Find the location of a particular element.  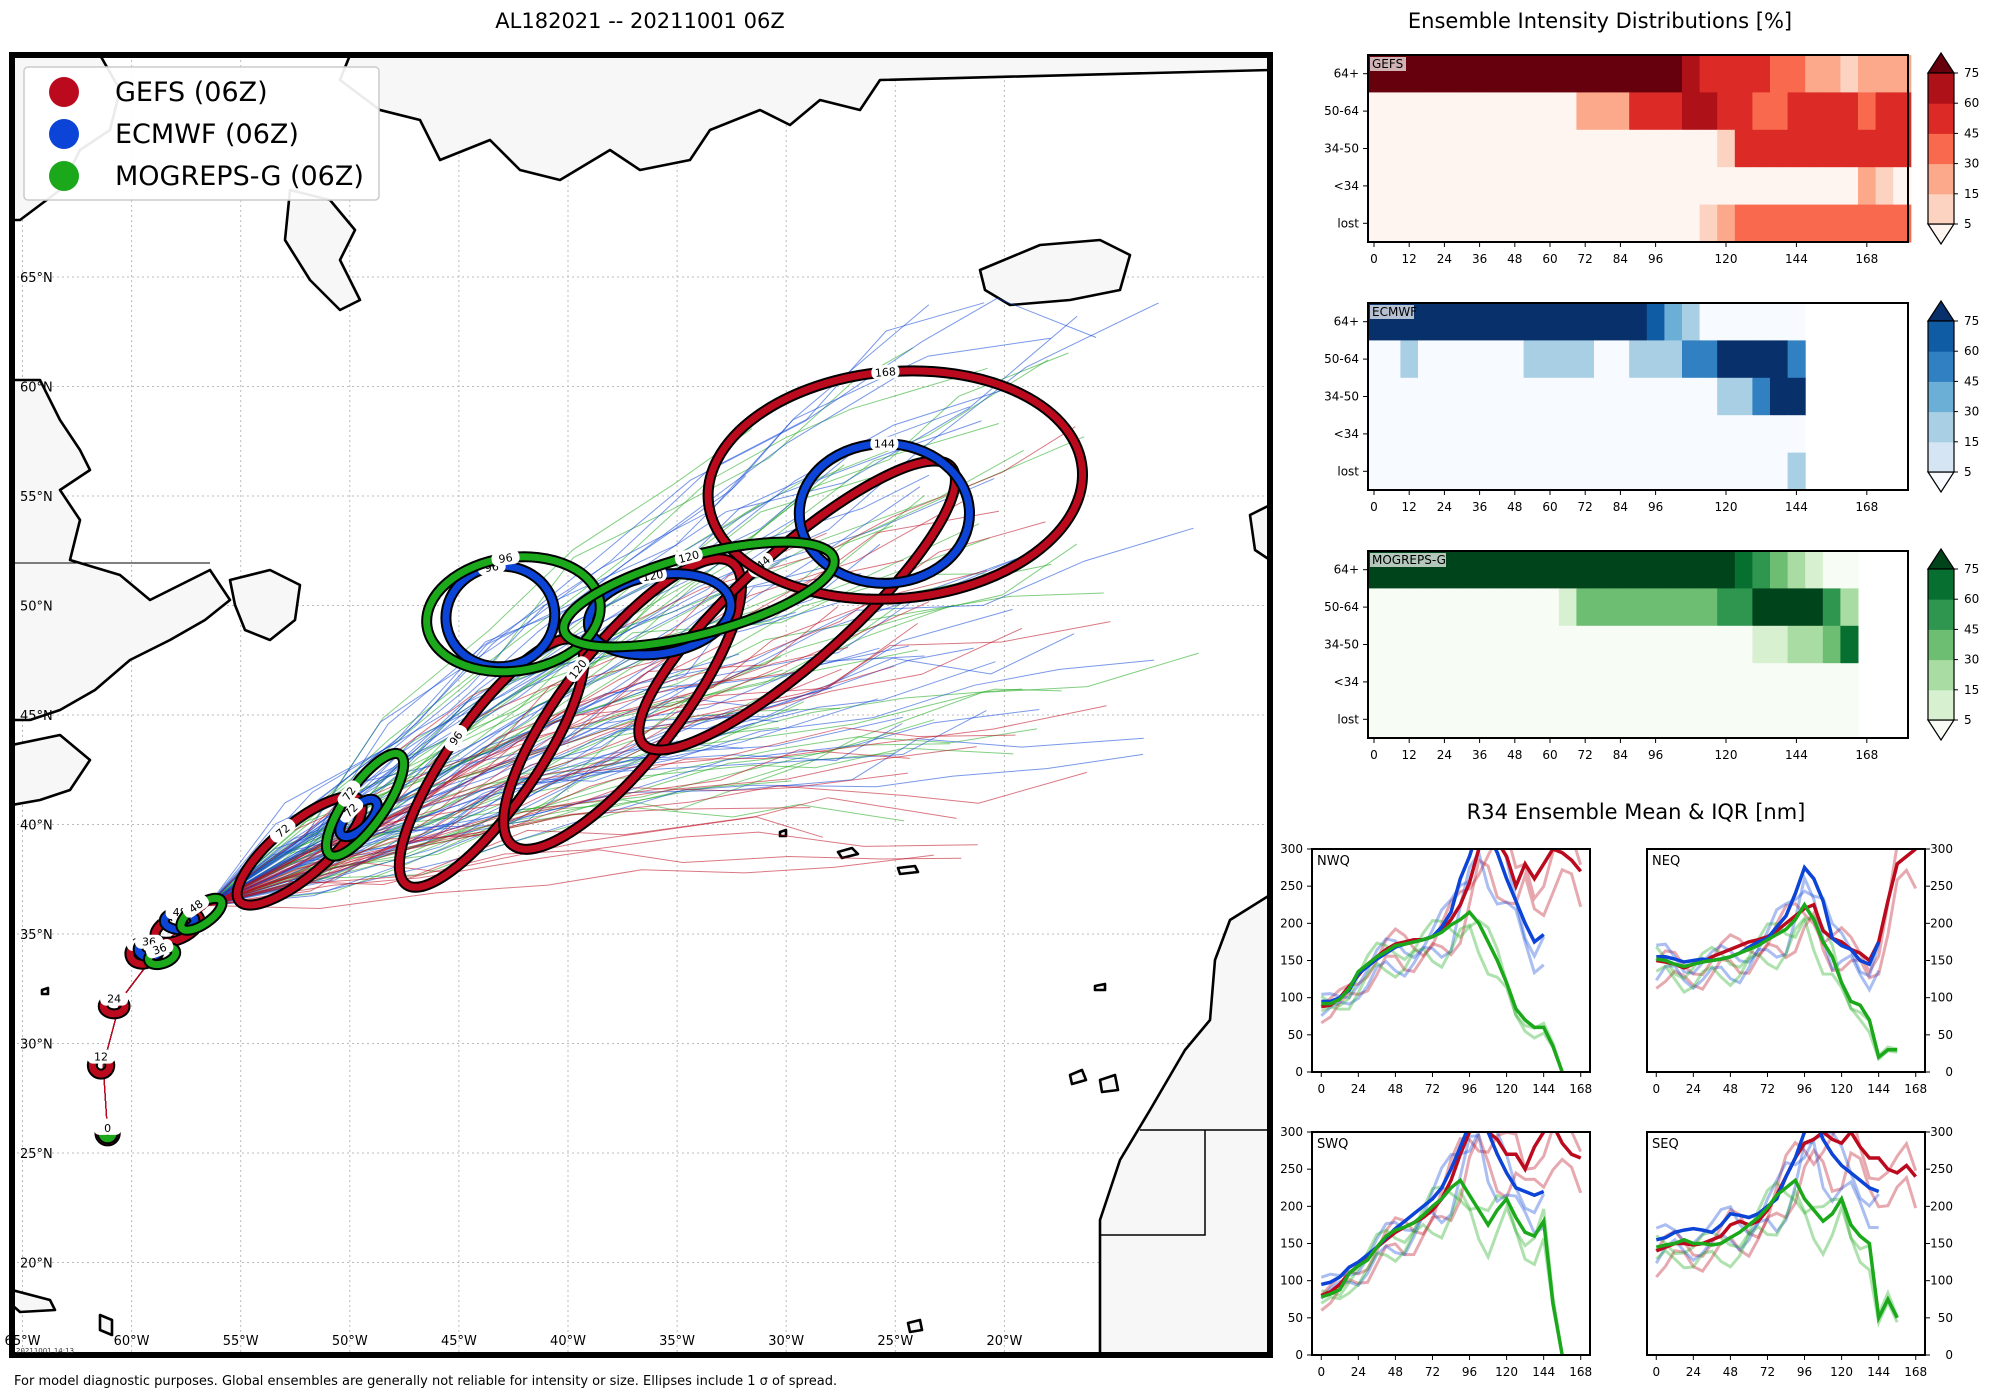

y-tick-label: 100 is located at coordinates (1941, 998).